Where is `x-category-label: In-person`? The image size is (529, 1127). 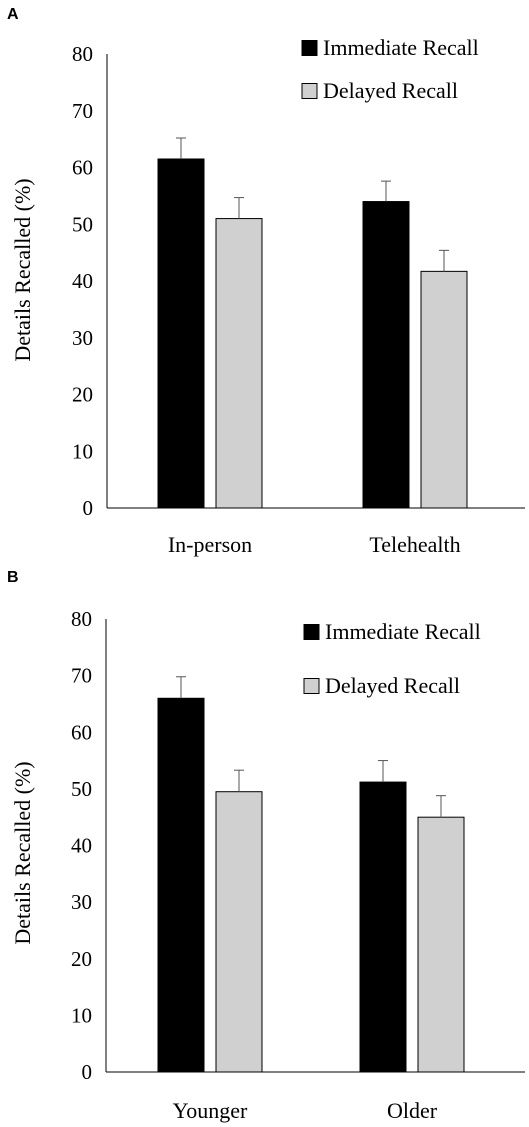
x-category-label: In-person is located at coordinates (210, 544).